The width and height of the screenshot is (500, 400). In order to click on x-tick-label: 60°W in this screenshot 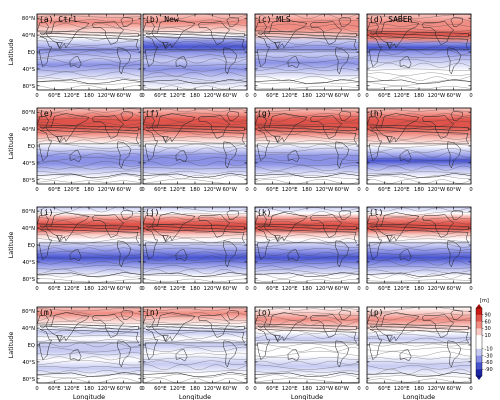, I will do `click(454, 96)`.